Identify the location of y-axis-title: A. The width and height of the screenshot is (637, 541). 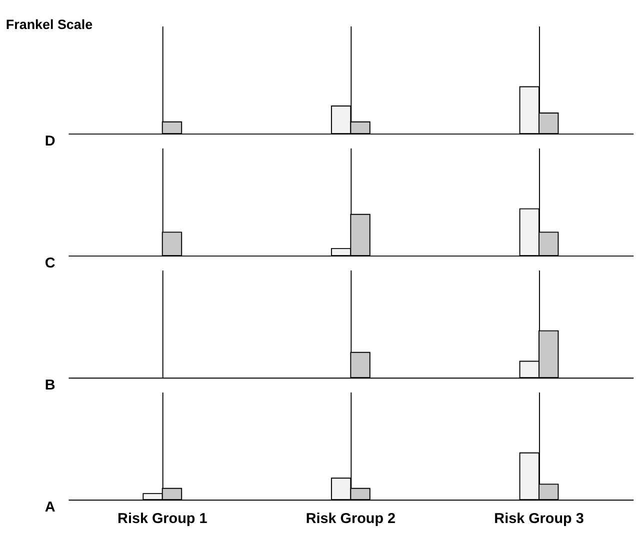
(50, 508).